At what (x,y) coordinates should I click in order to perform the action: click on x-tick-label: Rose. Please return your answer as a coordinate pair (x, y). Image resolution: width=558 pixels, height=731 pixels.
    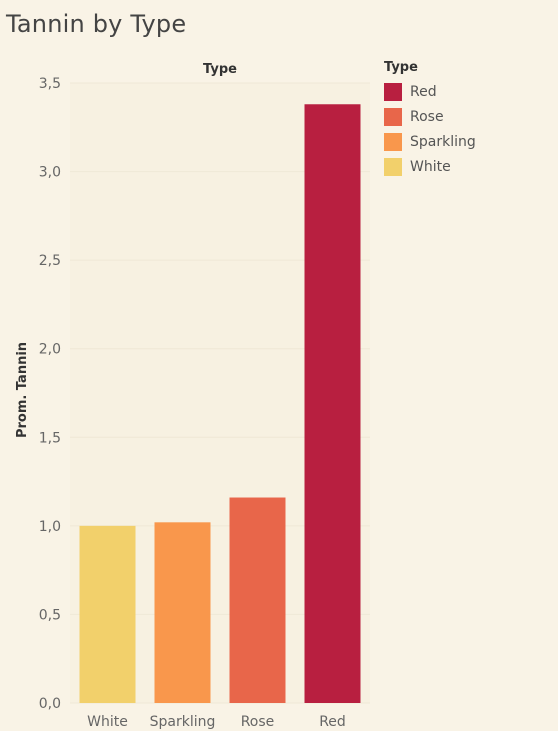
    Looking at the image, I should click on (258, 722).